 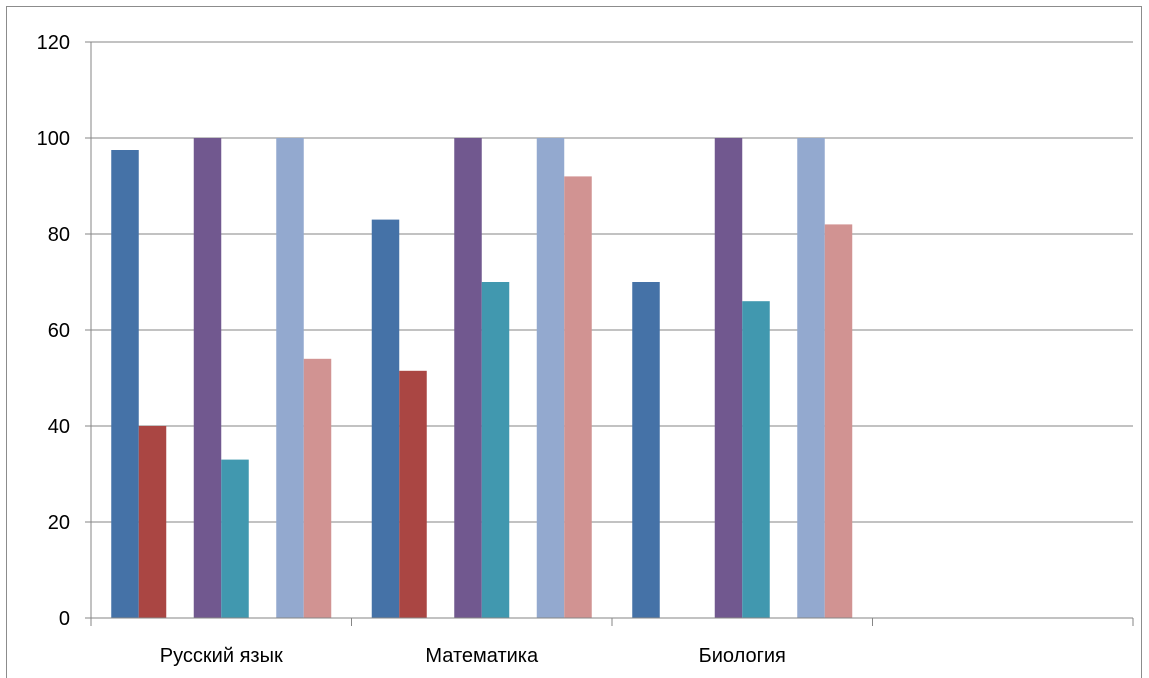 What do you see at coordinates (495, 450) in the screenshot?
I see `bar-cat1-series3` at bounding box center [495, 450].